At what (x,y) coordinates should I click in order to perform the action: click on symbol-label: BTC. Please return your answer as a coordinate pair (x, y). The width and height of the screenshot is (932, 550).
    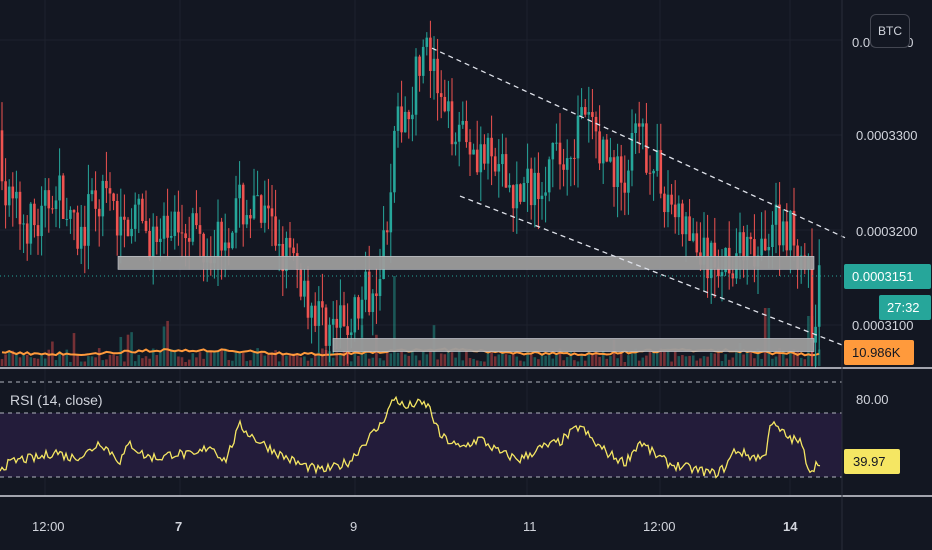
    Looking at the image, I should click on (890, 31).